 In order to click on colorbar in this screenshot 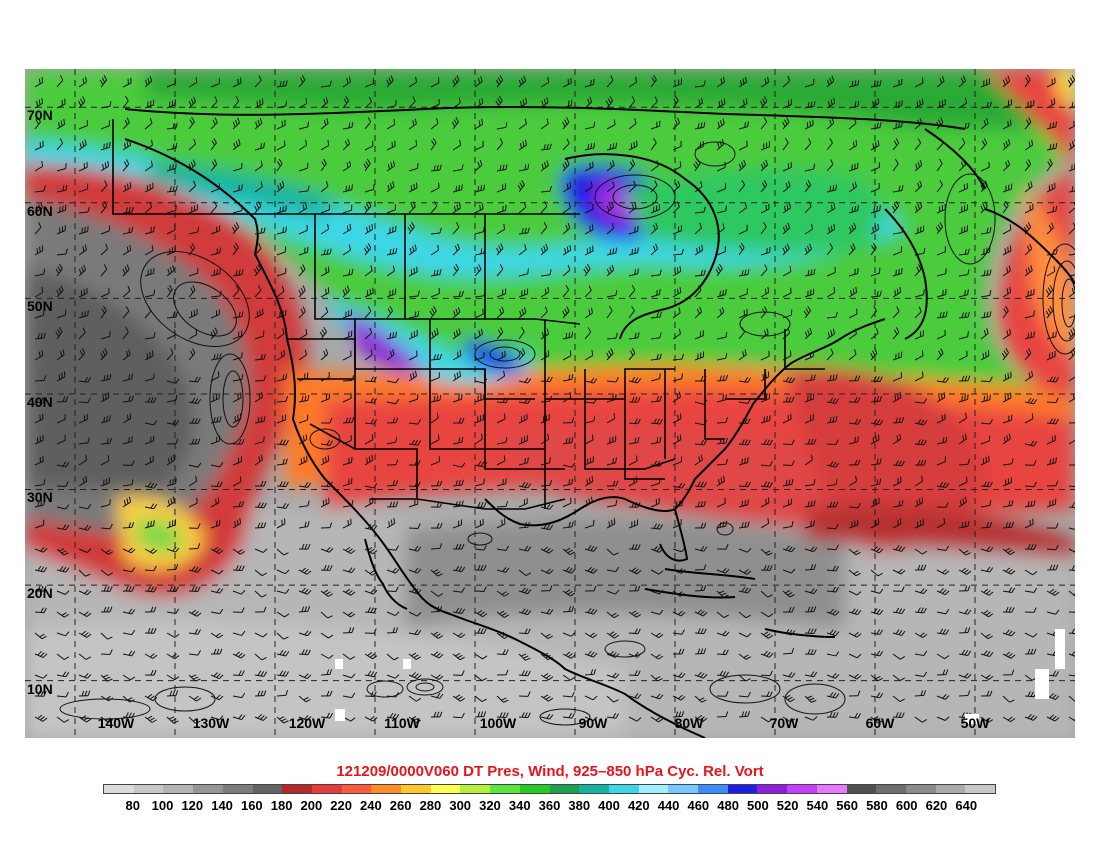, I will do `click(549, 789)`.